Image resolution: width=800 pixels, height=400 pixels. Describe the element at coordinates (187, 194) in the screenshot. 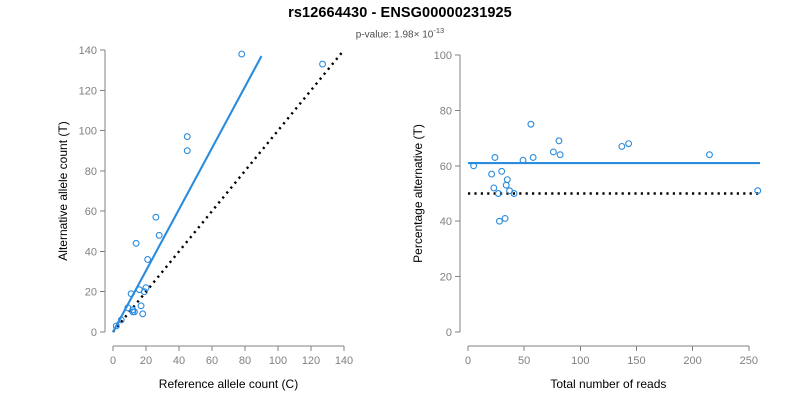

I see `fitted-regression-line` at that location.